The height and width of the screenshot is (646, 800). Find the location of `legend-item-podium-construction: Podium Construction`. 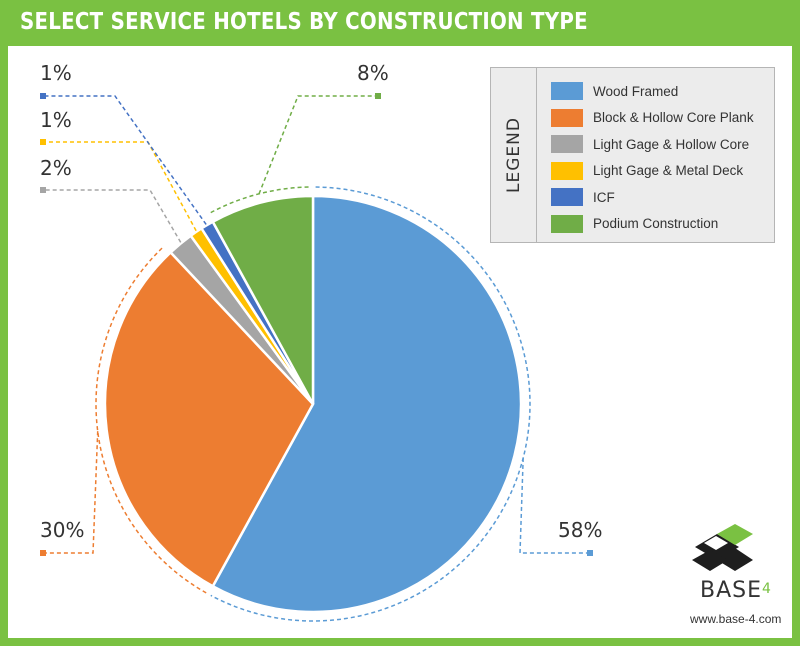

legend-item-podium-construction: Podium Construction is located at coordinates (652, 224).